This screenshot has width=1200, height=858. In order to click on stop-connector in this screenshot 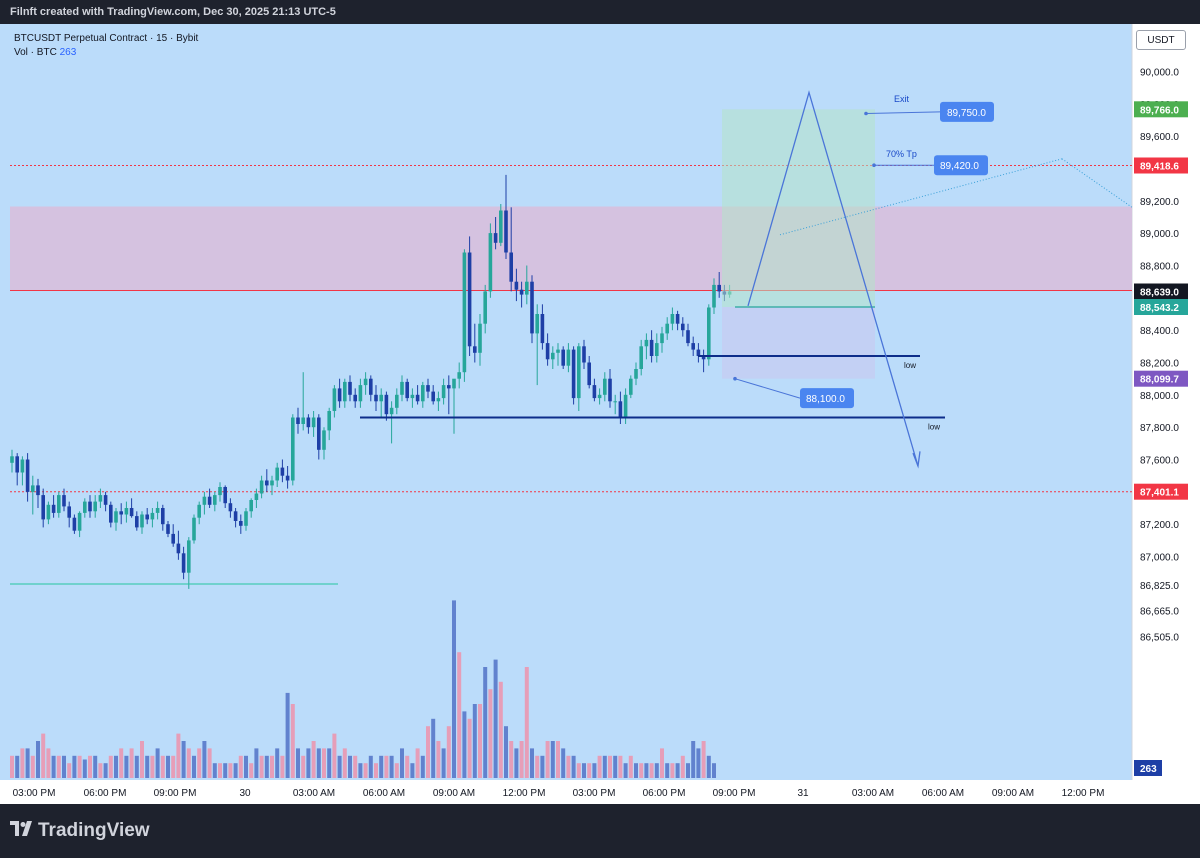, I will do `click(767, 388)`.